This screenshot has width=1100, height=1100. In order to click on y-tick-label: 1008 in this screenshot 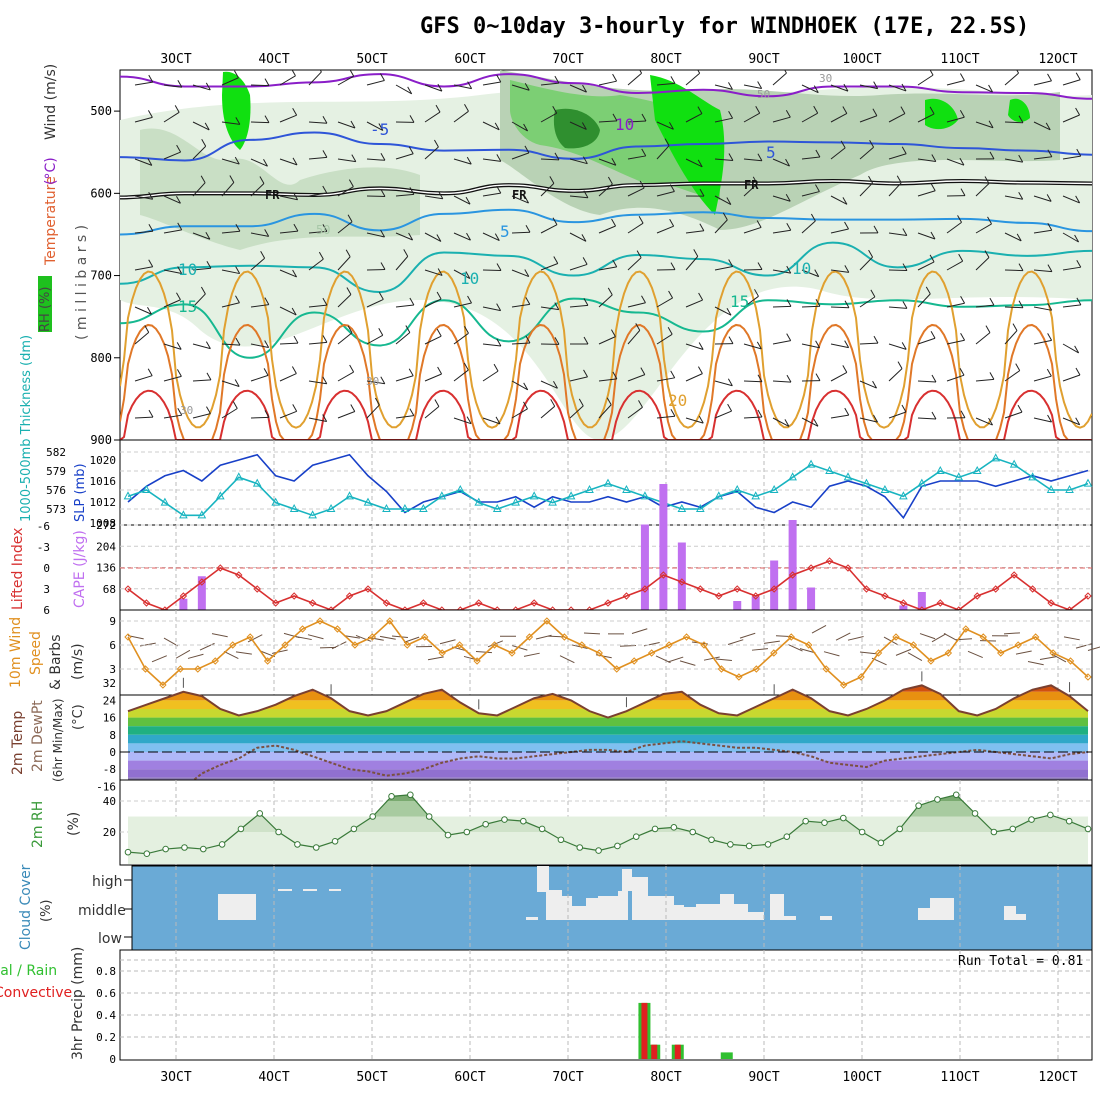, I will do `click(103, 523)`.